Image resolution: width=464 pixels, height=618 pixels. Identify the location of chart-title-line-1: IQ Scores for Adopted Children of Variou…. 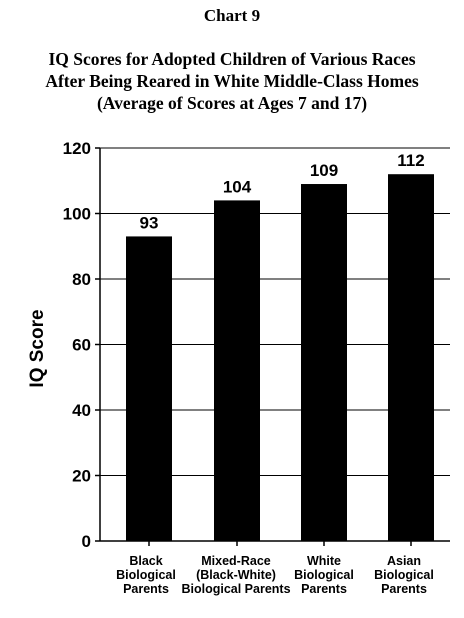
(232, 59).